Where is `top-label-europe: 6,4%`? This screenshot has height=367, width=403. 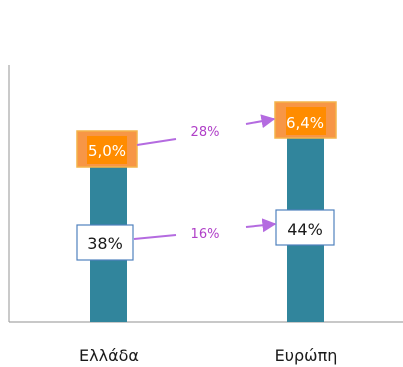 top-label-europe: 6,4% is located at coordinates (305, 120).